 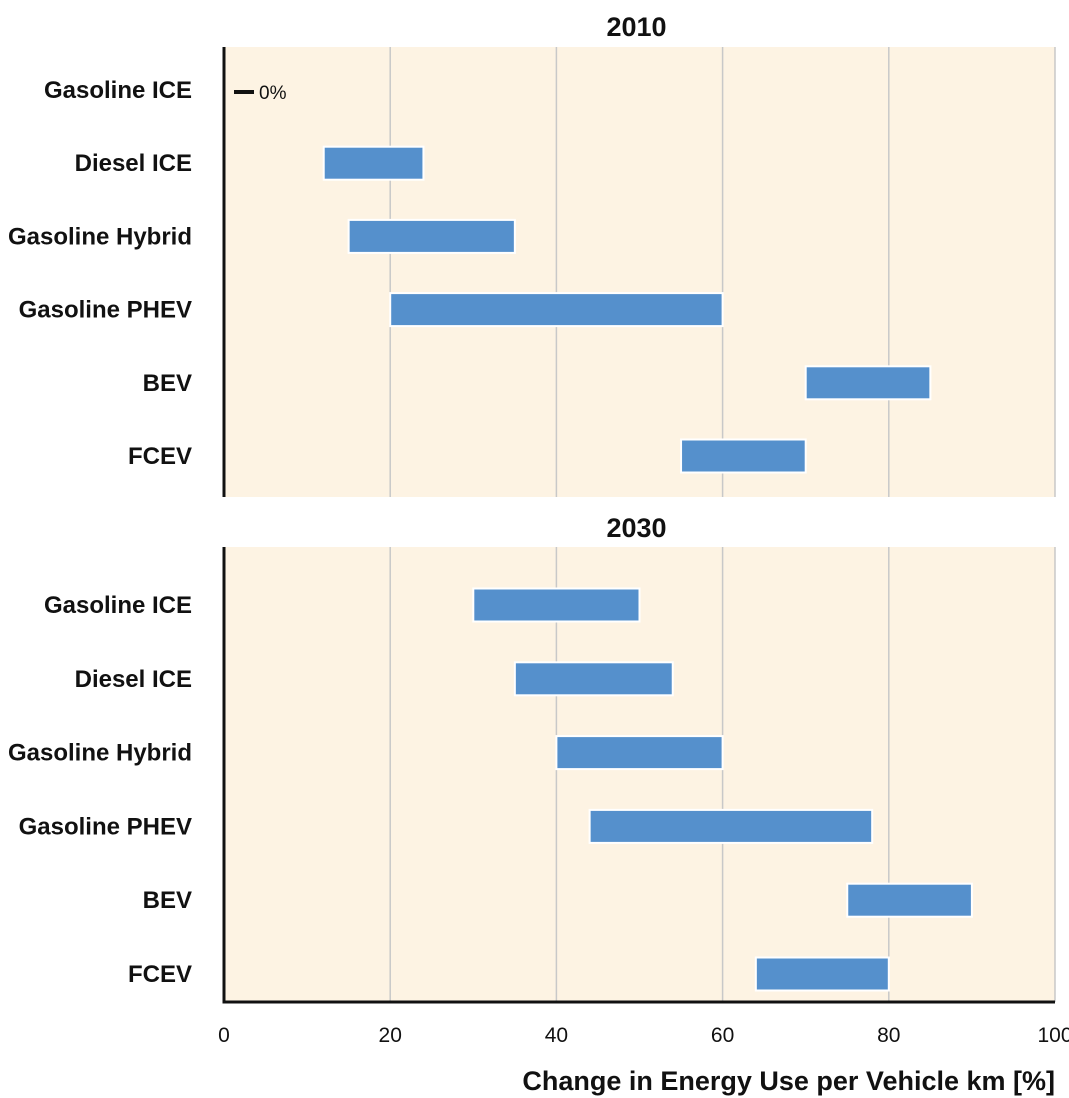 What do you see at coordinates (556, 1035) in the screenshot?
I see `x-tick-label: 40` at bounding box center [556, 1035].